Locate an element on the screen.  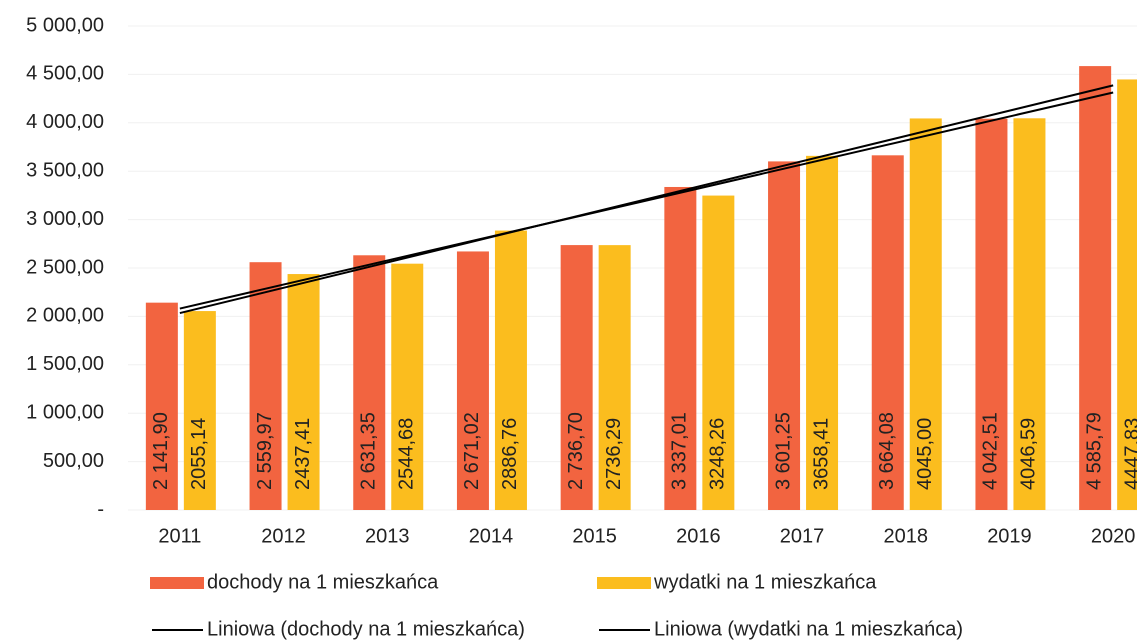
legend-label: wydatki na 1 mieszkańca is located at coordinates (765, 582).